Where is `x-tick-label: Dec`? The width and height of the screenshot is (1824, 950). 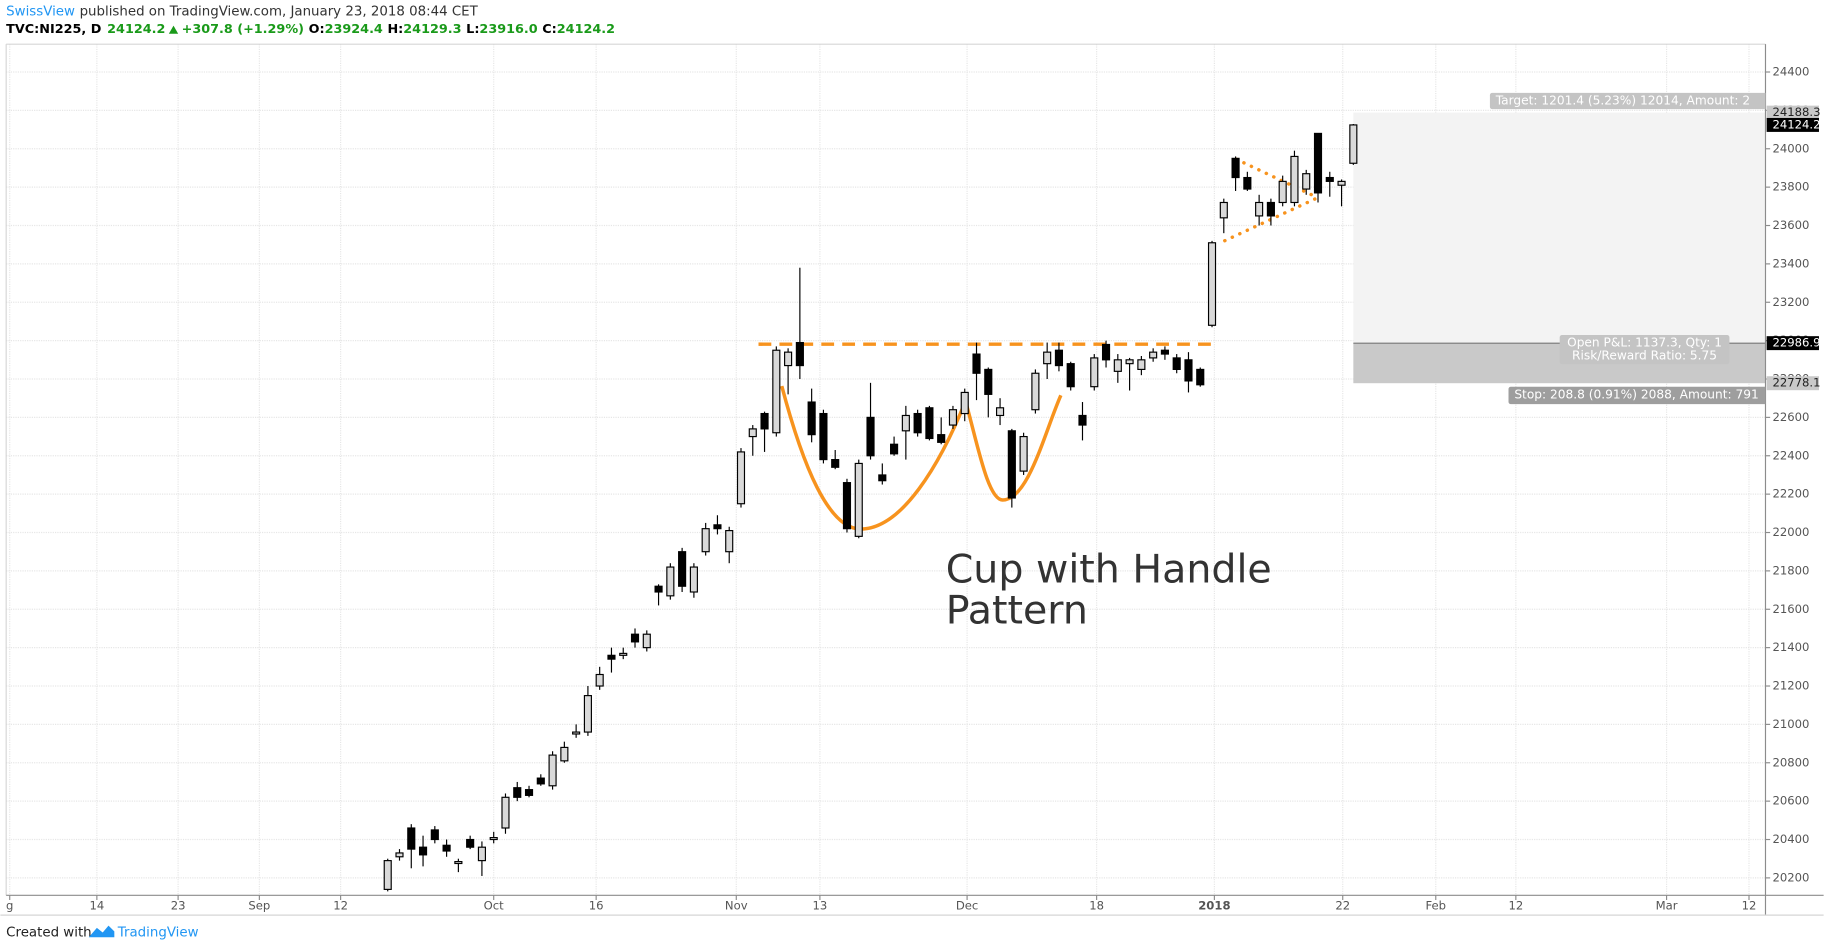 x-tick-label: Dec is located at coordinates (967, 905).